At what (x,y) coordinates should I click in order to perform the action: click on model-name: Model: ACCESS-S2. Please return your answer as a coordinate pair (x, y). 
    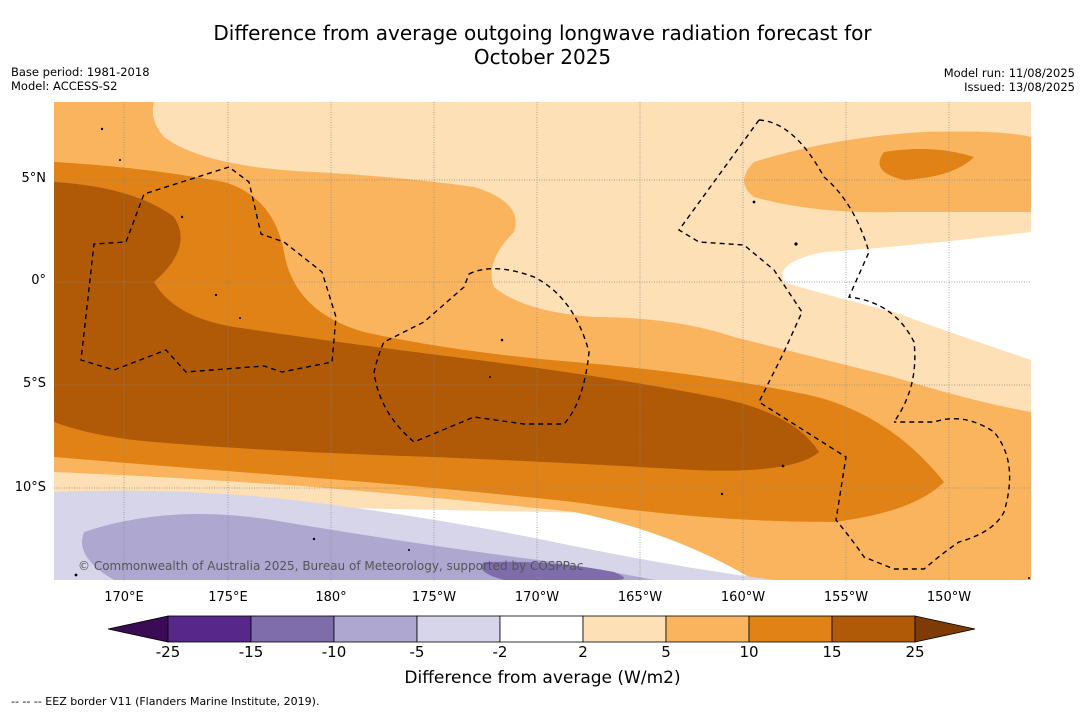
    Looking at the image, I should click on (64, 86).